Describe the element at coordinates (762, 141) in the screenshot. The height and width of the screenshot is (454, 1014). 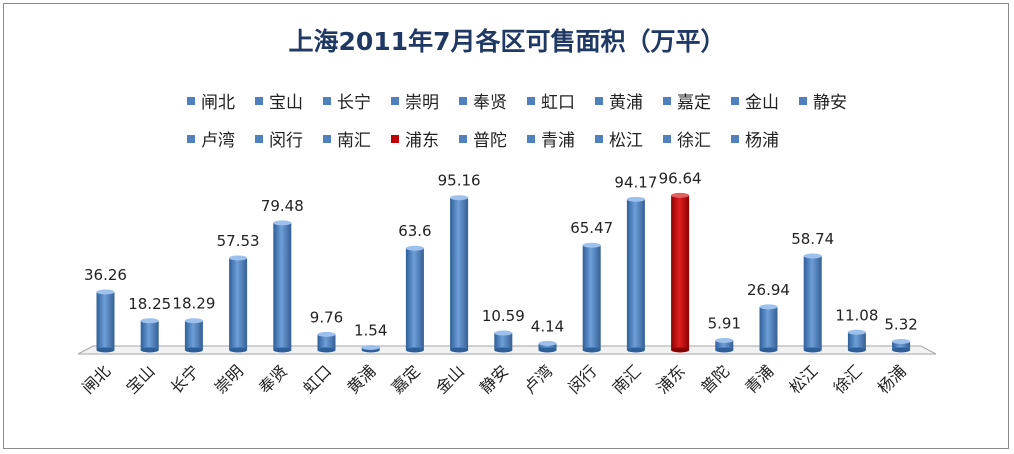
I see `legend-label: 杨浦` at that location.